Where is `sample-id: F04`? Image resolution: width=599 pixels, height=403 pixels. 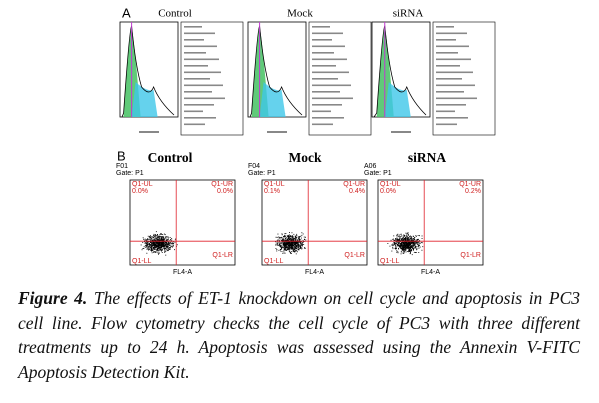 sample-id: F04 is located at coordinates (254, 166).